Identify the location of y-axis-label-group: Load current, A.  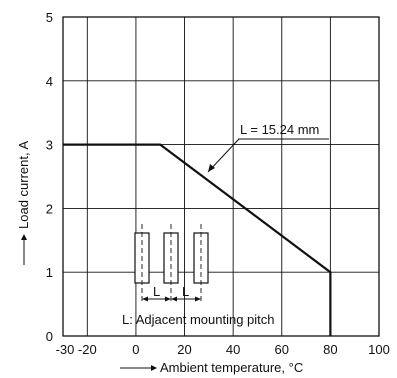
(23, 203).